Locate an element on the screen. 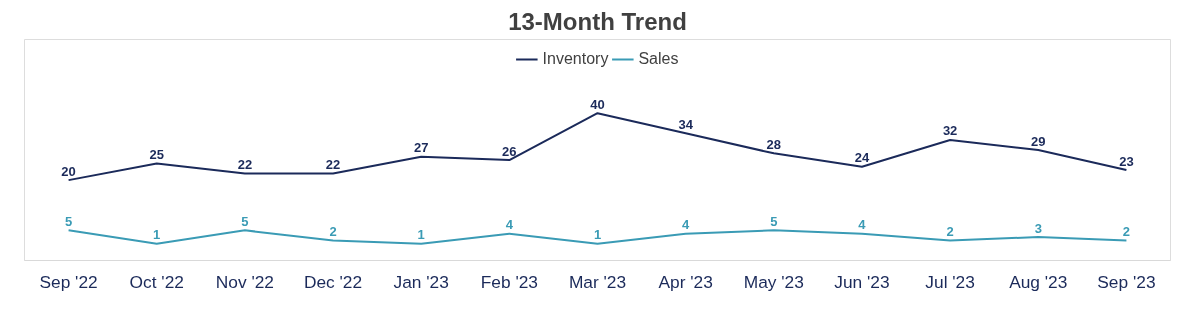 This screenshot has height=330, width=1192. data-label: 26 is located at coordinates (509, 151).